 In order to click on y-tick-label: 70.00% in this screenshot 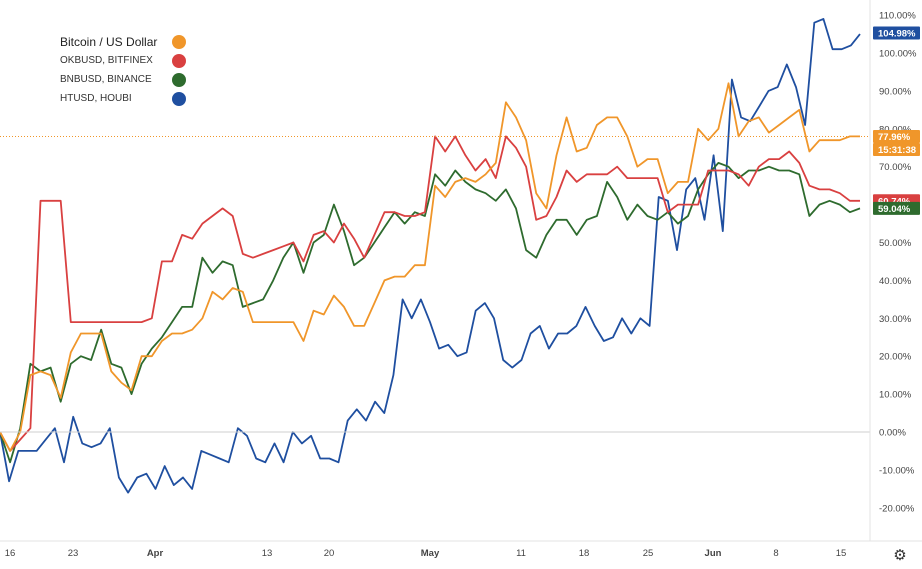, I will do `click(895, 167)`.